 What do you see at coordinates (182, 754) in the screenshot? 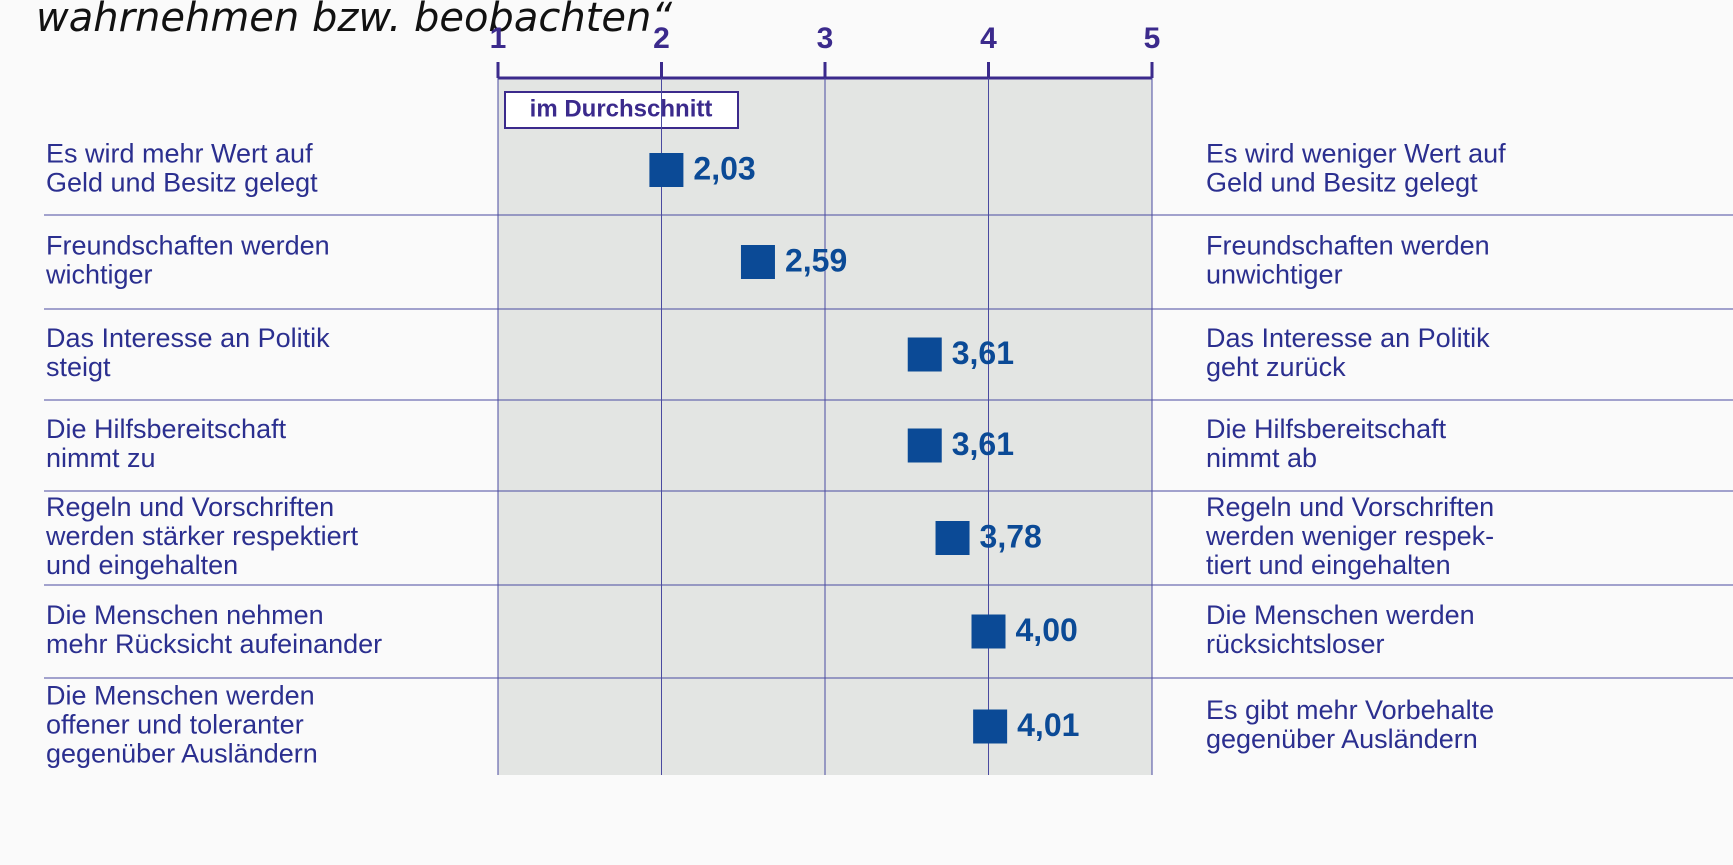
I see `left-label: gegenüber Ausländern` at bounding box center [182, 754].